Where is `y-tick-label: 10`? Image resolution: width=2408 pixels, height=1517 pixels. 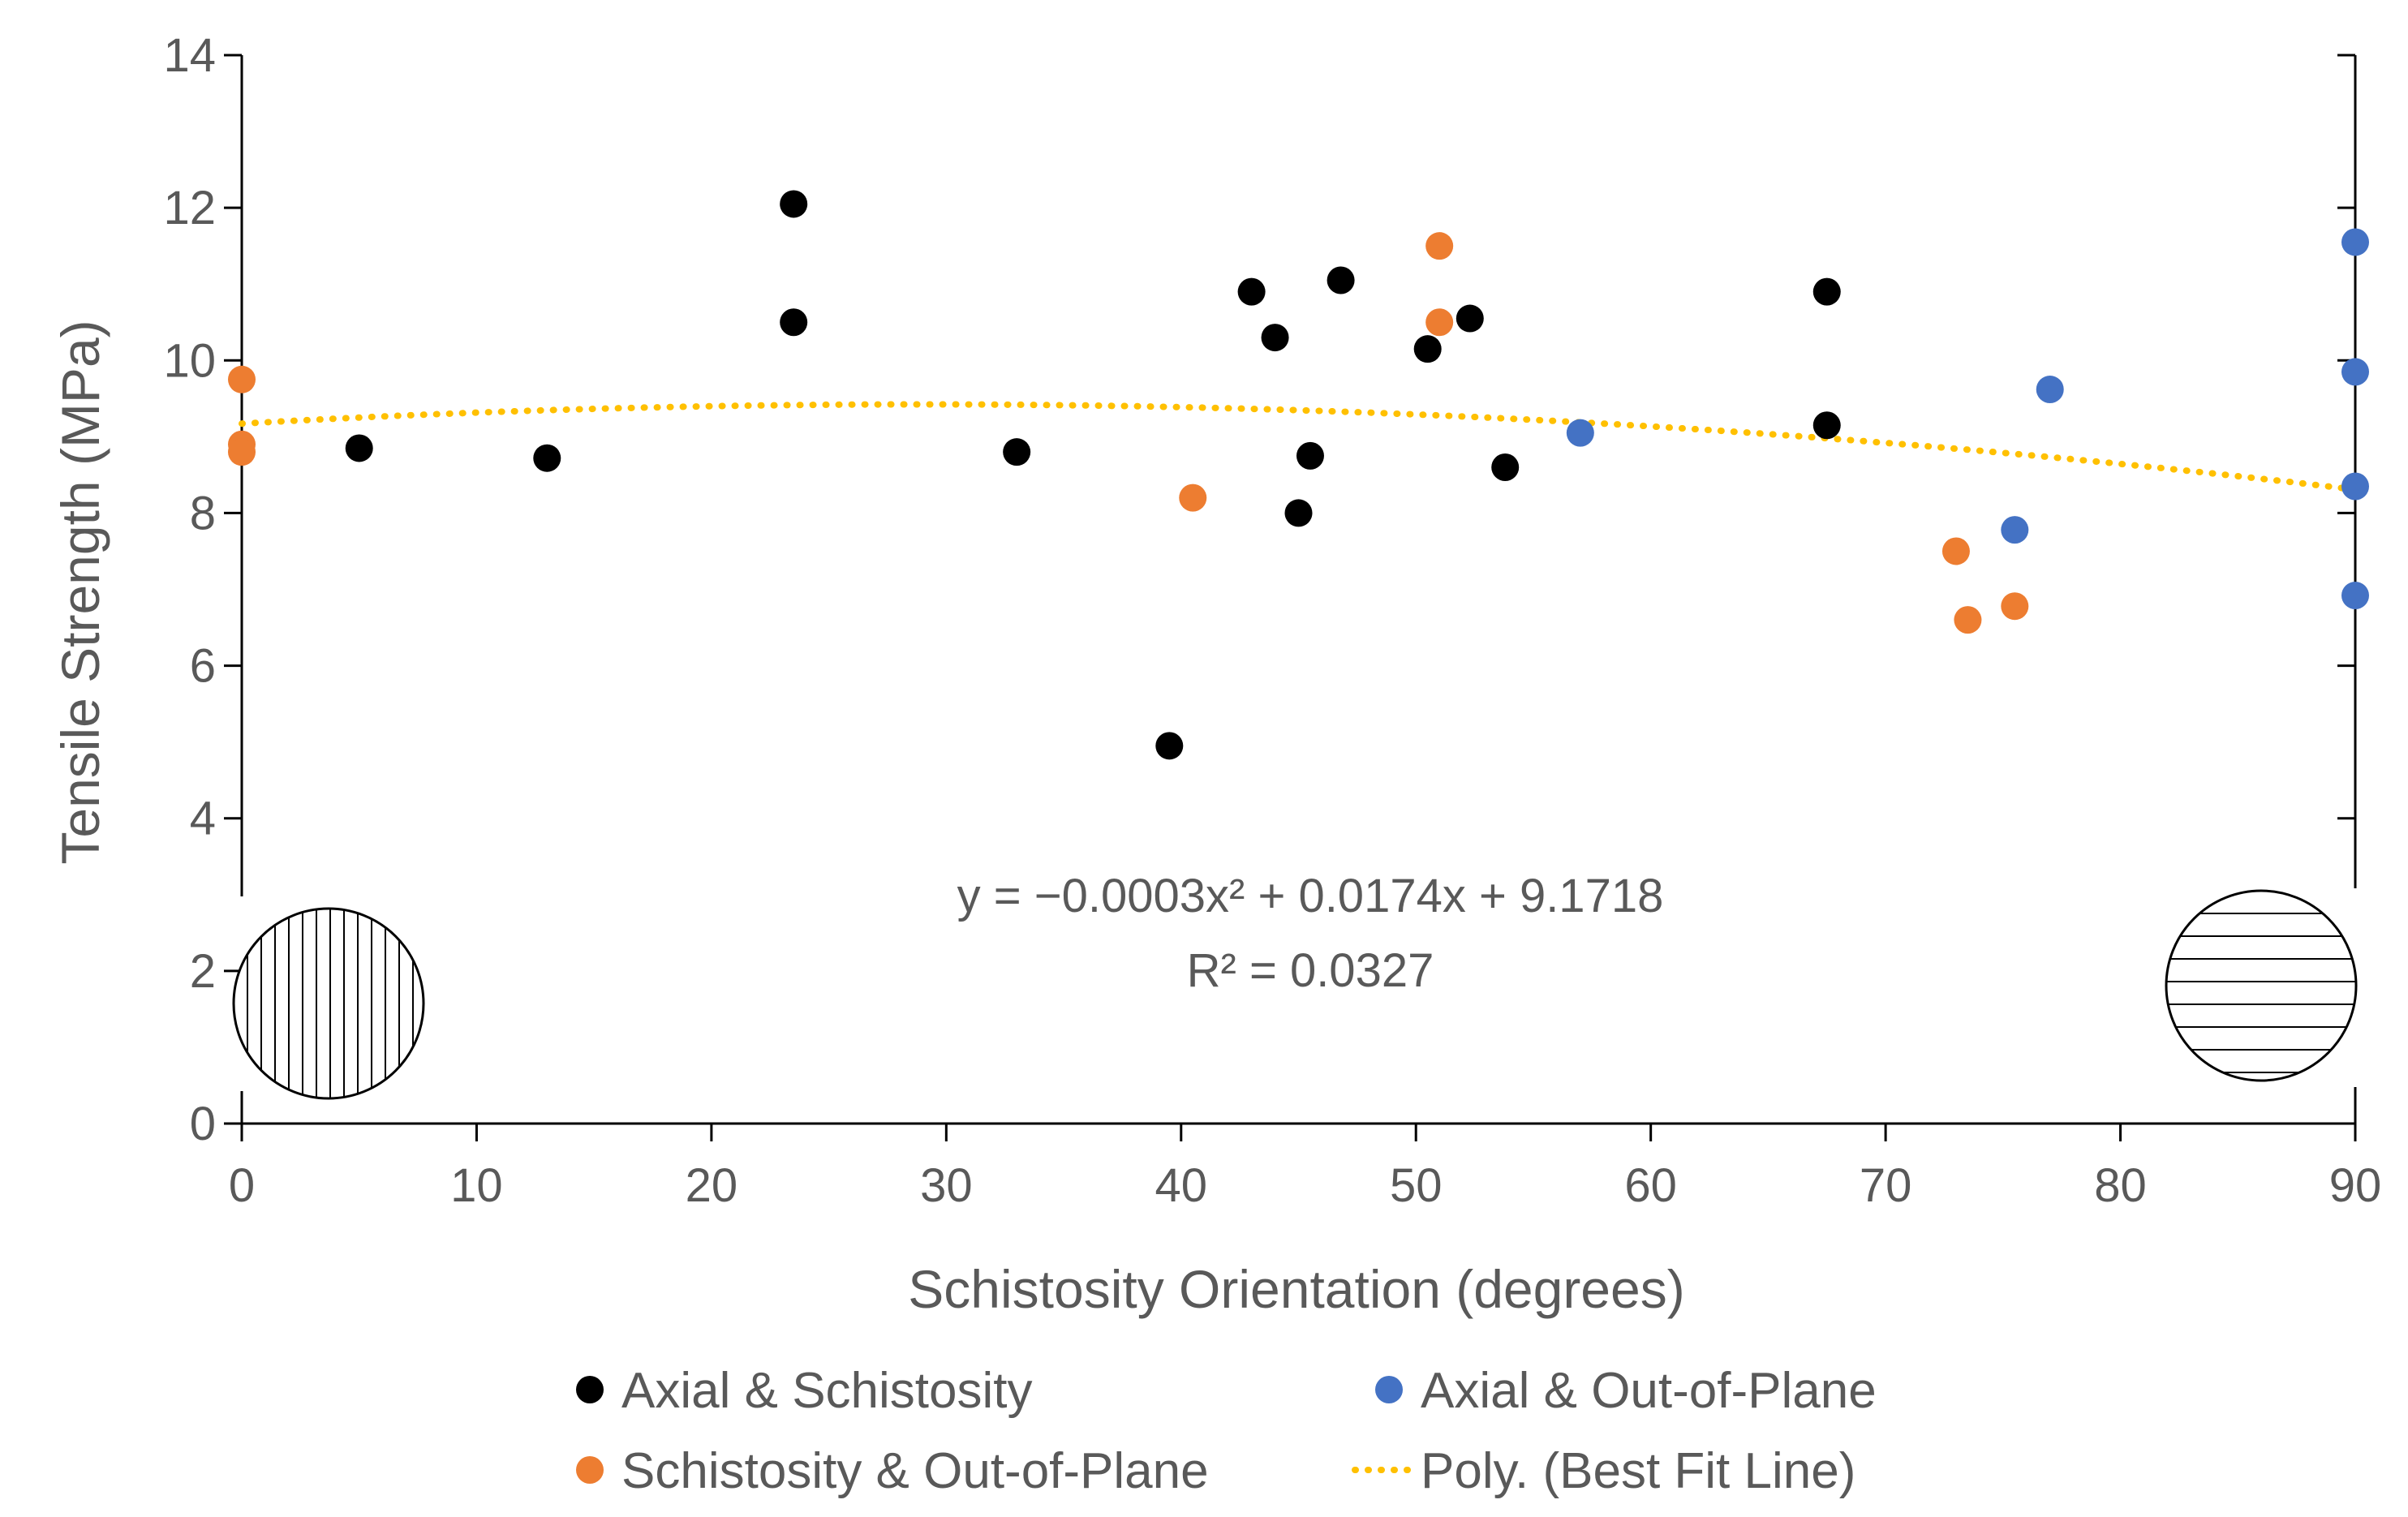 y-tick-label: 10 is located at coordinates (189, 360).